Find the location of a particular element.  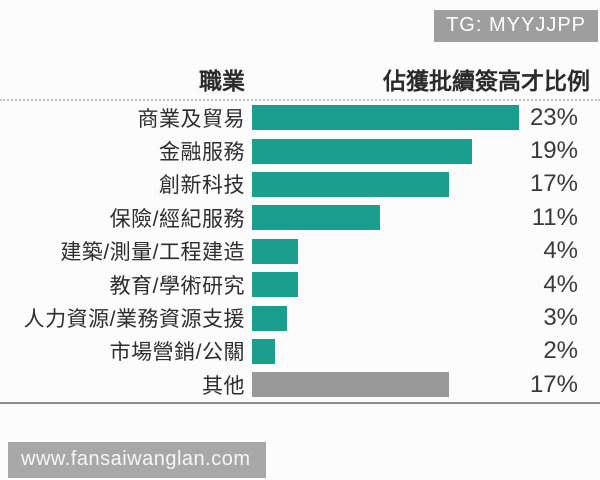

value-label: 23% is located at coordinates (553, 117).